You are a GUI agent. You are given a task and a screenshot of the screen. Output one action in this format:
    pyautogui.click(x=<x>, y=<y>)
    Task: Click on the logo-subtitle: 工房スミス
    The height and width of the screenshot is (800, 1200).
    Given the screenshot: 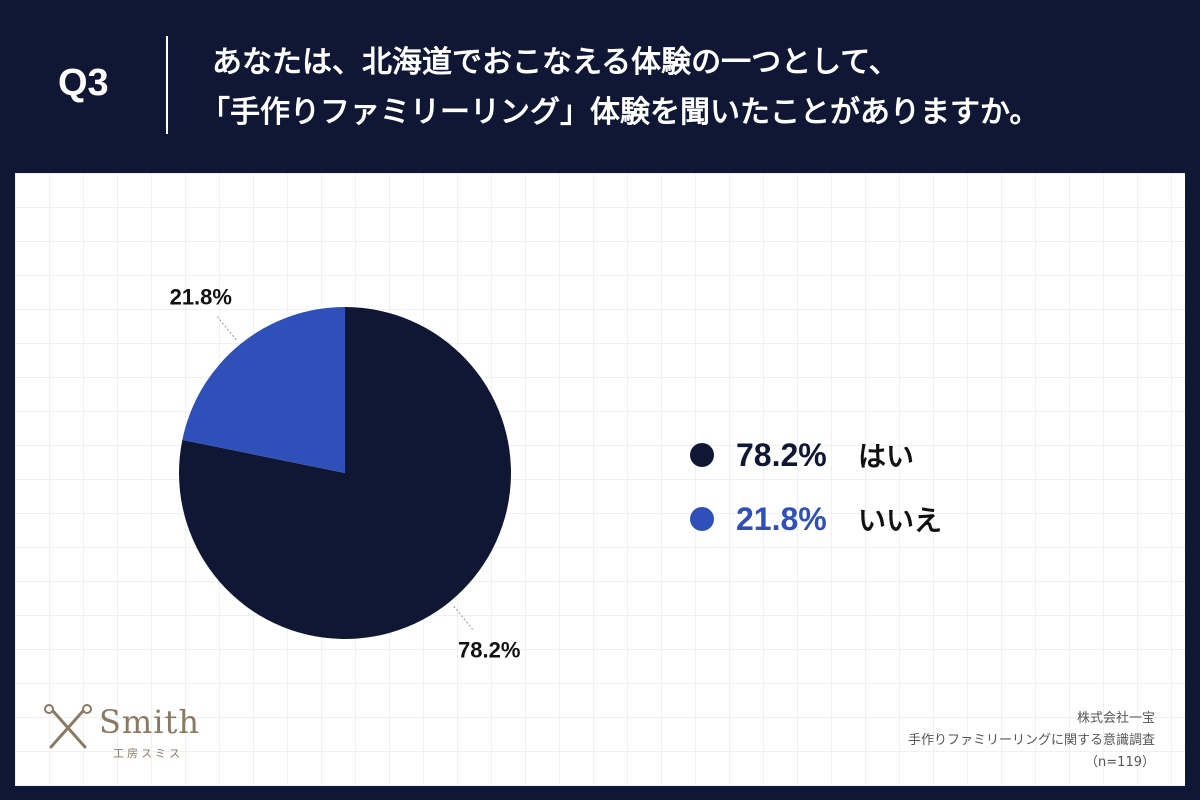 What is the action you would take?
    pyautogui.click(x=148, y=753)
    